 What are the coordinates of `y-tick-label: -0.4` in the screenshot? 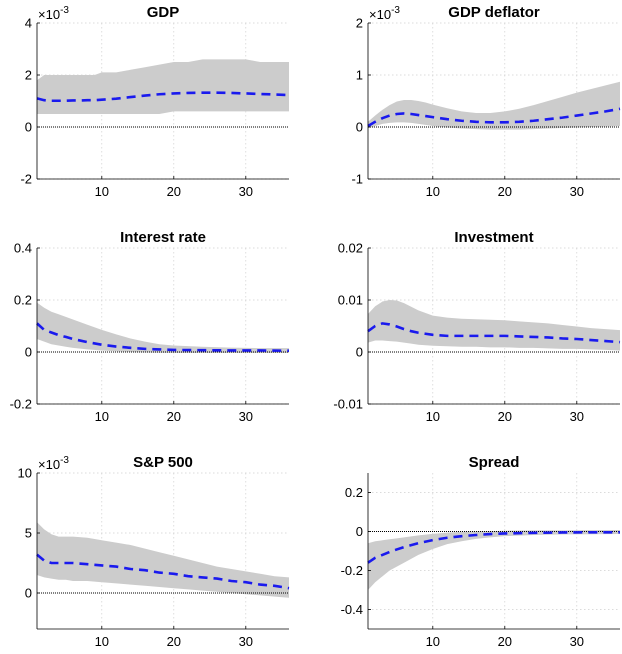 It's located at (352, 609).